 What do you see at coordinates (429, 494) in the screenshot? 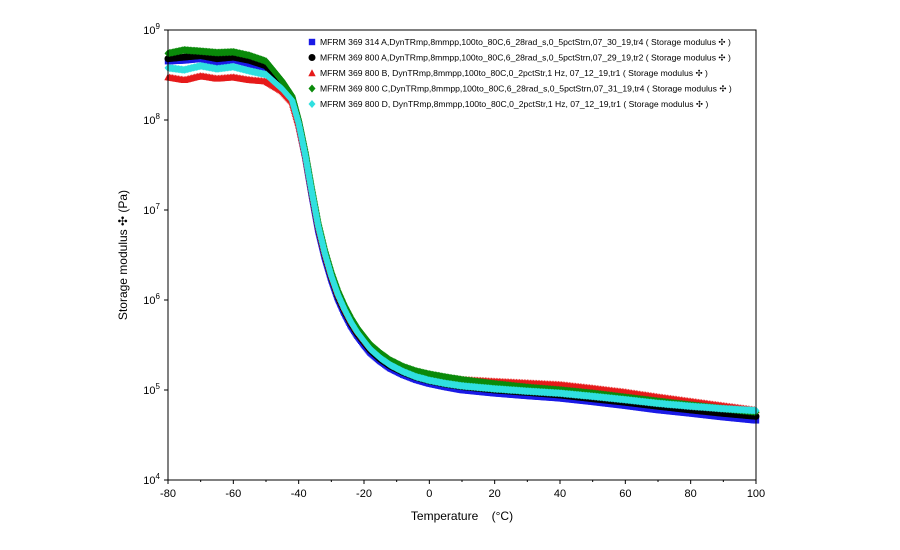
I see `x-tick-label: 0` at bounding box center [429, 494].